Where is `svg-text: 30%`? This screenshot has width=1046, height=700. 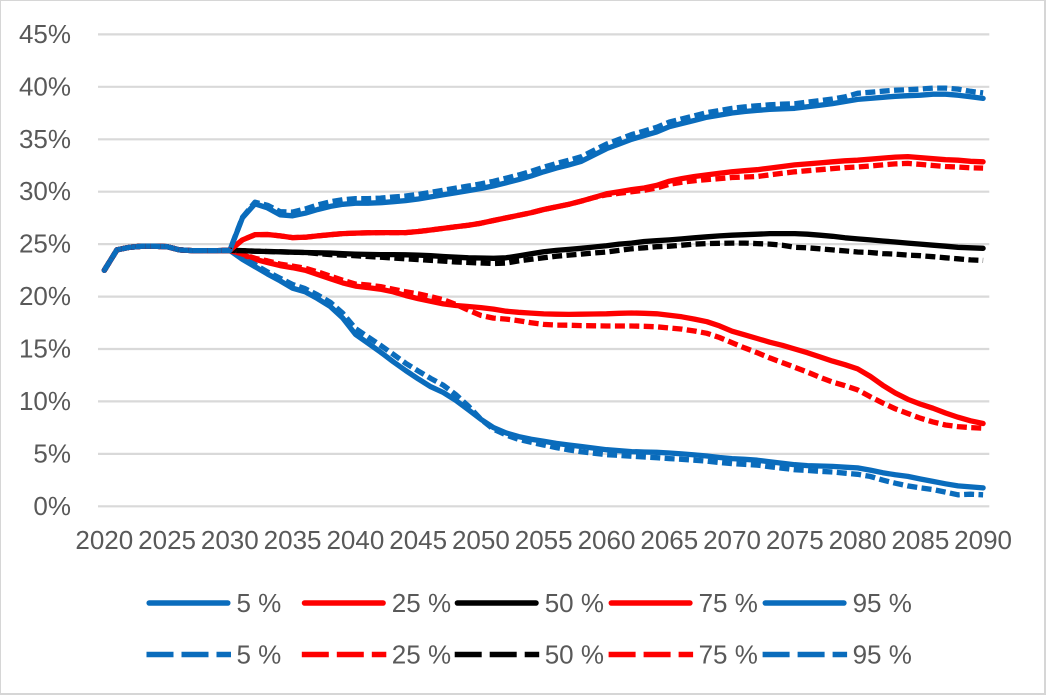 svg-text: 30% is located at coordinates (45, 191).